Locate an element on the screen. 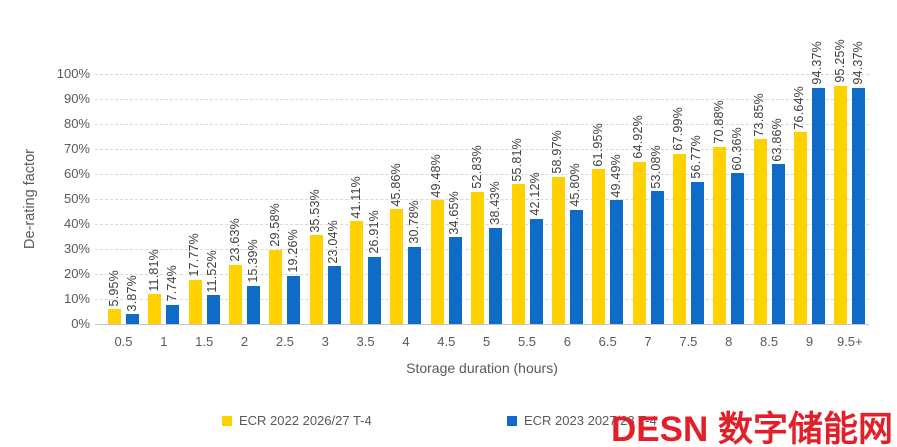 The image size is (897, 447). legend-item-ecr-2023: ECR 2023 2027/28 T-4 is located at coordinates (582, 420).